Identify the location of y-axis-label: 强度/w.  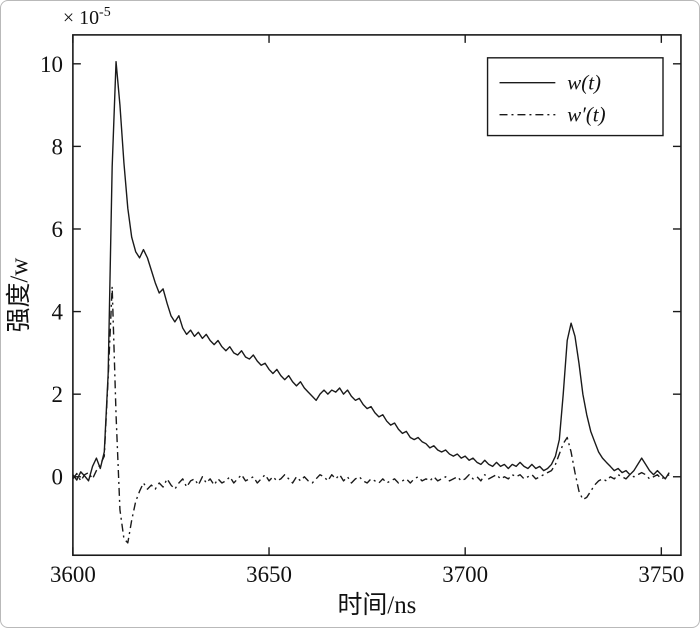
(19, 295).